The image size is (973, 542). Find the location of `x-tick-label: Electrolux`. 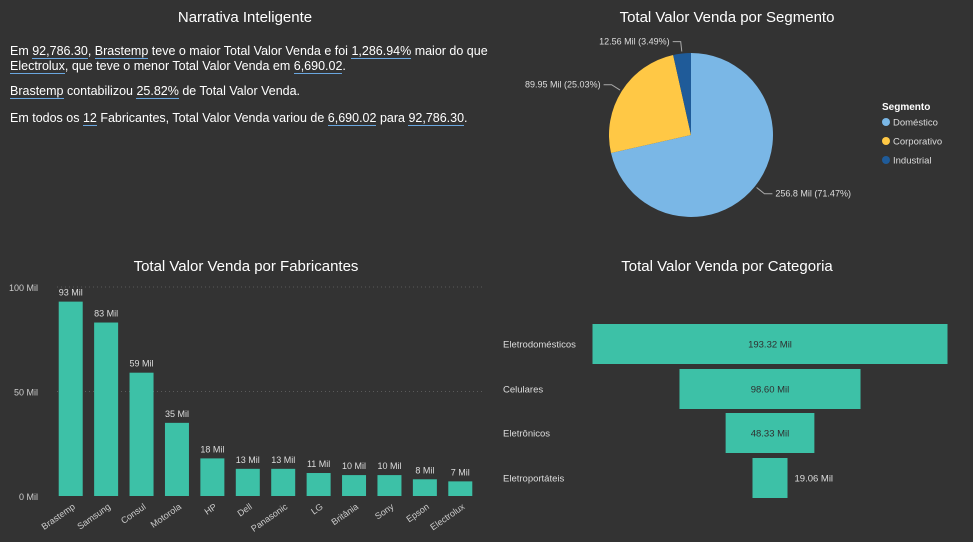

x-tick-label: Electrolux is located at coordinates (447, 516).